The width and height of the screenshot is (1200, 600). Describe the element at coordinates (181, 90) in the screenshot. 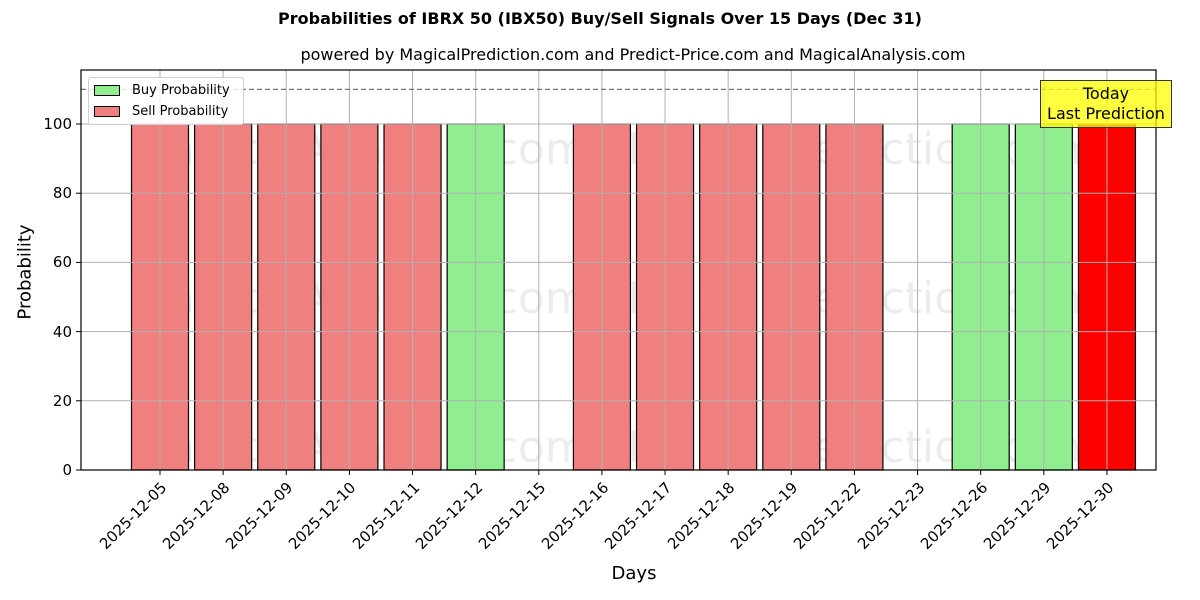

I see `legend-buy-label: Buy Probability` at that location.